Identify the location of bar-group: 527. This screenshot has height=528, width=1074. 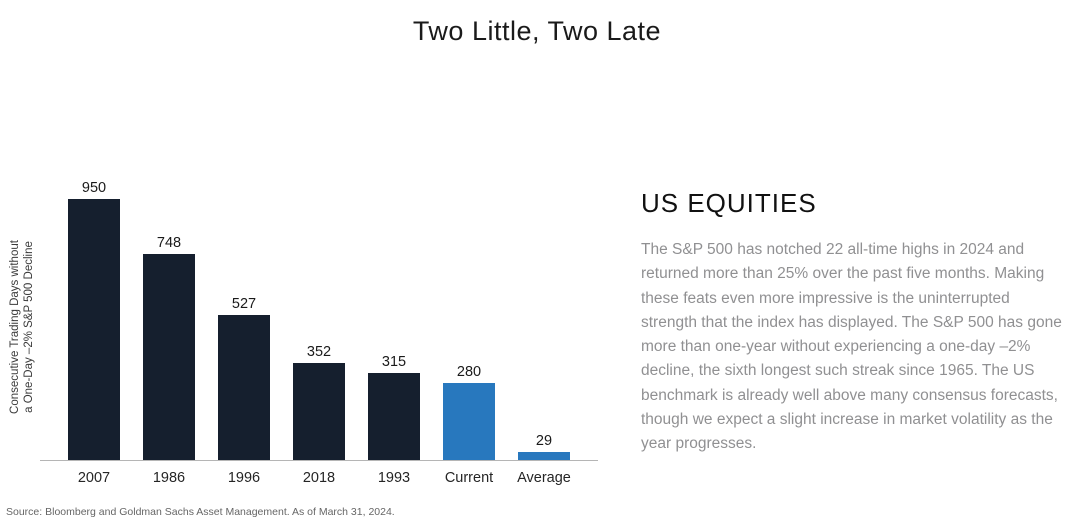
(244, 378).